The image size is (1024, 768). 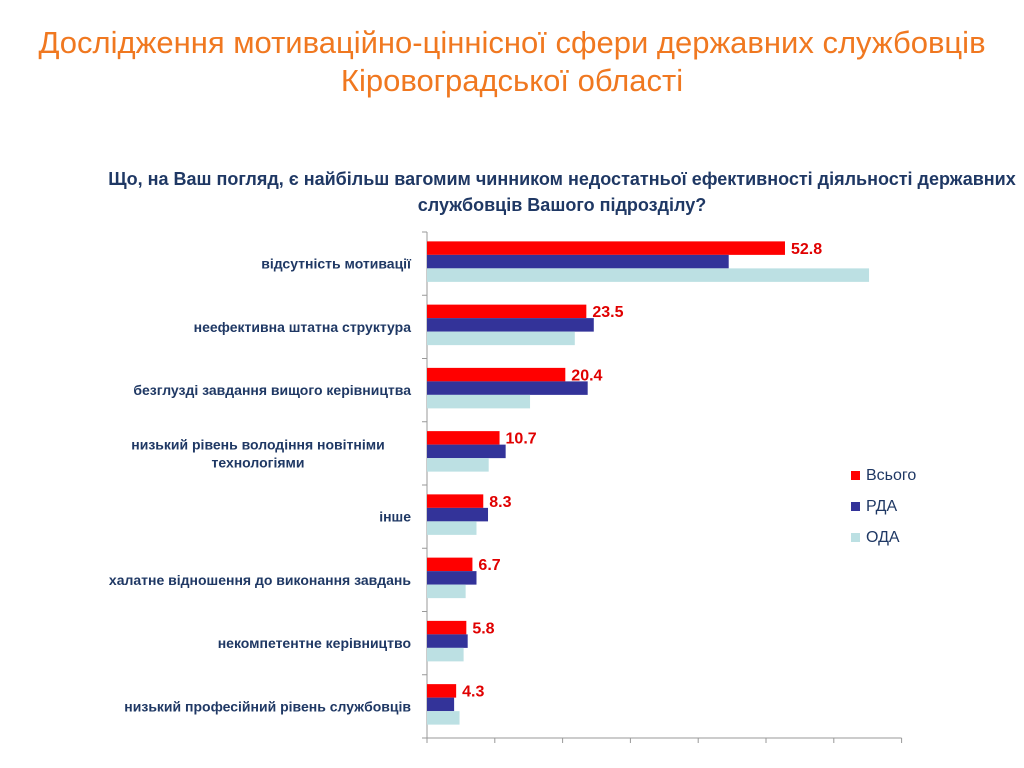 I want to click on data-label: 8.3, so click(x=500, y=502).